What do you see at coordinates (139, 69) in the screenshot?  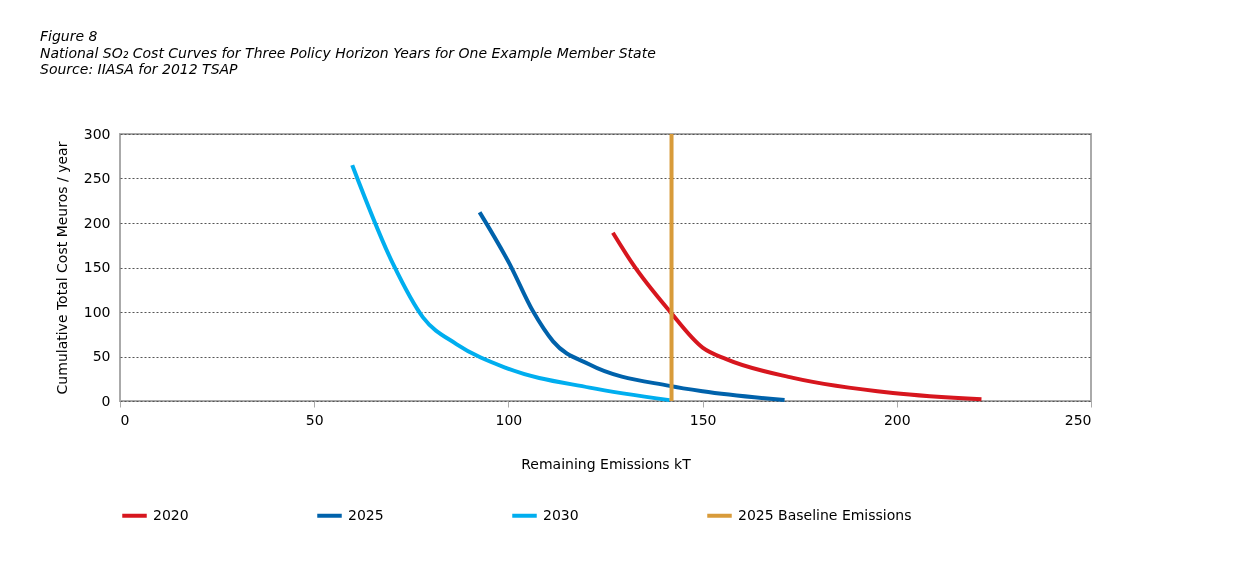 I see `source-note: Source: IIASA for 2012 TSAP` at bounding box center [139, 69].